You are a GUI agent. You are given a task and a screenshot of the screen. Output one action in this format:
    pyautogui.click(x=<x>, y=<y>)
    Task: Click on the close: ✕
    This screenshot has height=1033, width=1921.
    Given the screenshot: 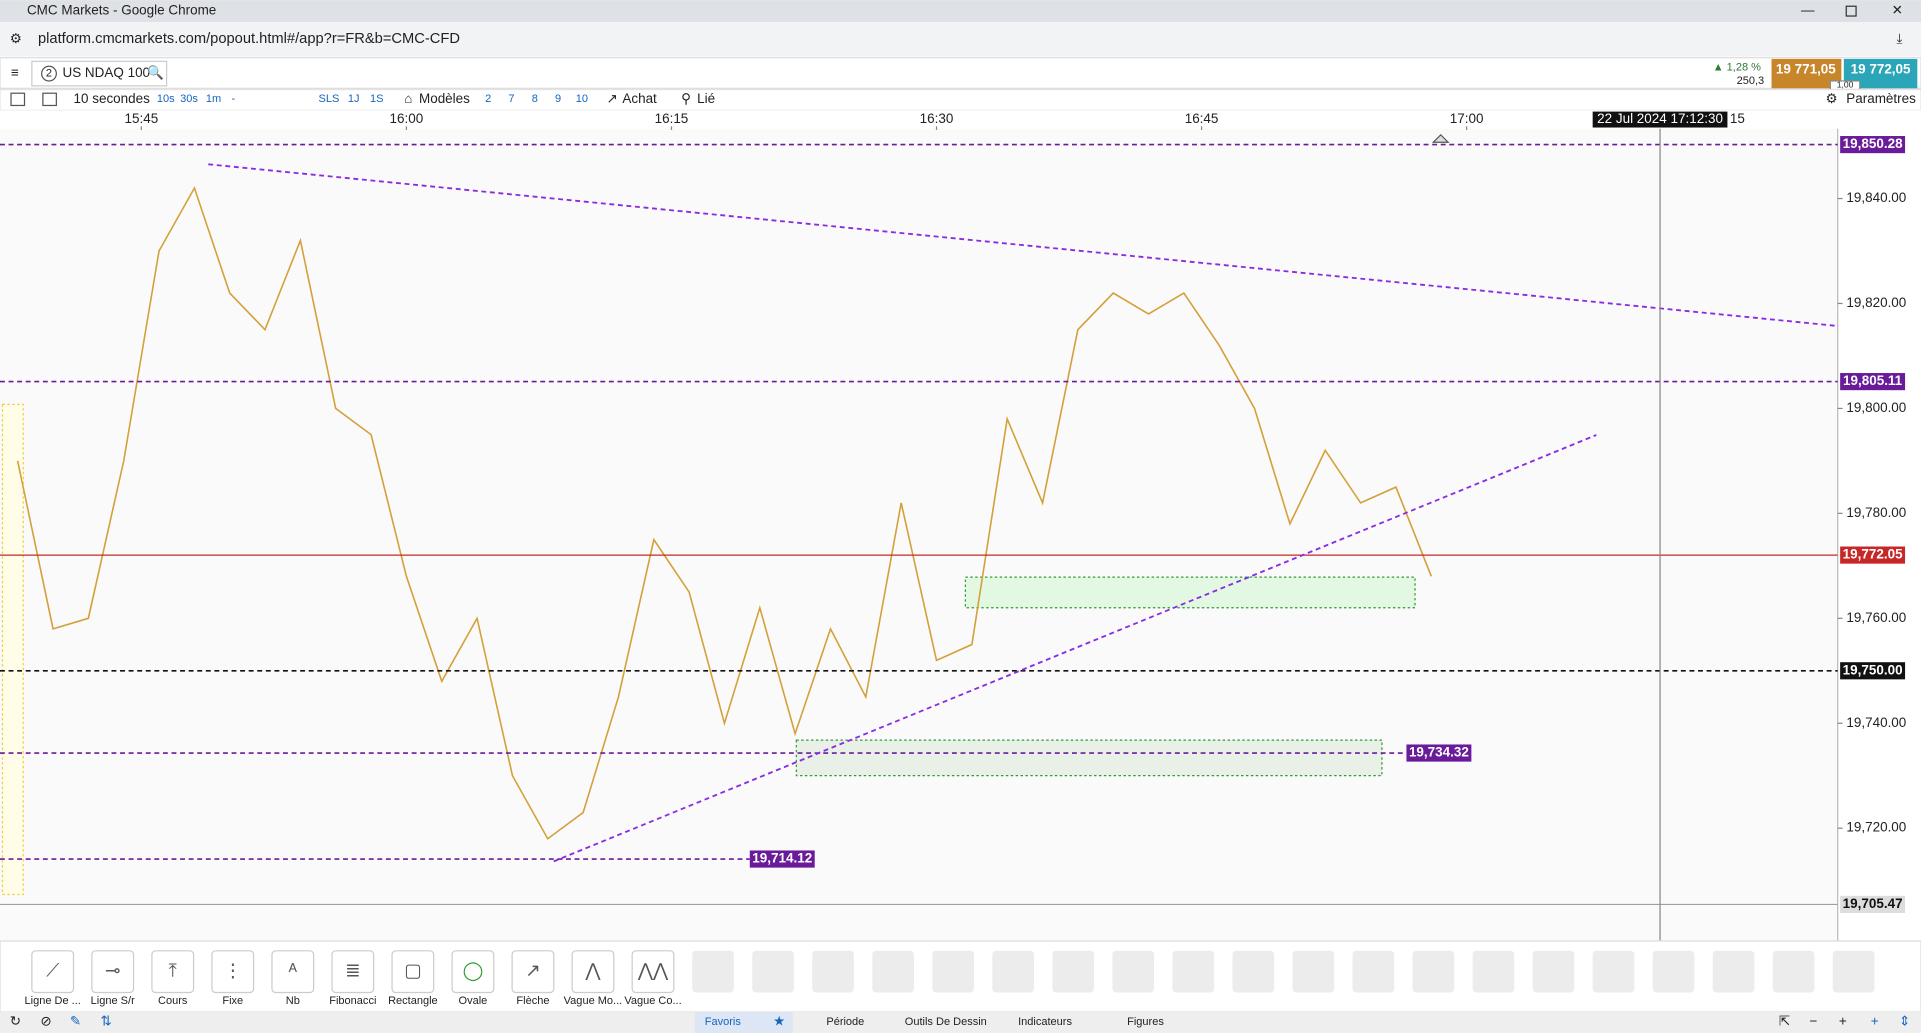 What is the action you would take?
    pyautogui.click(x=1897, y=10)
    